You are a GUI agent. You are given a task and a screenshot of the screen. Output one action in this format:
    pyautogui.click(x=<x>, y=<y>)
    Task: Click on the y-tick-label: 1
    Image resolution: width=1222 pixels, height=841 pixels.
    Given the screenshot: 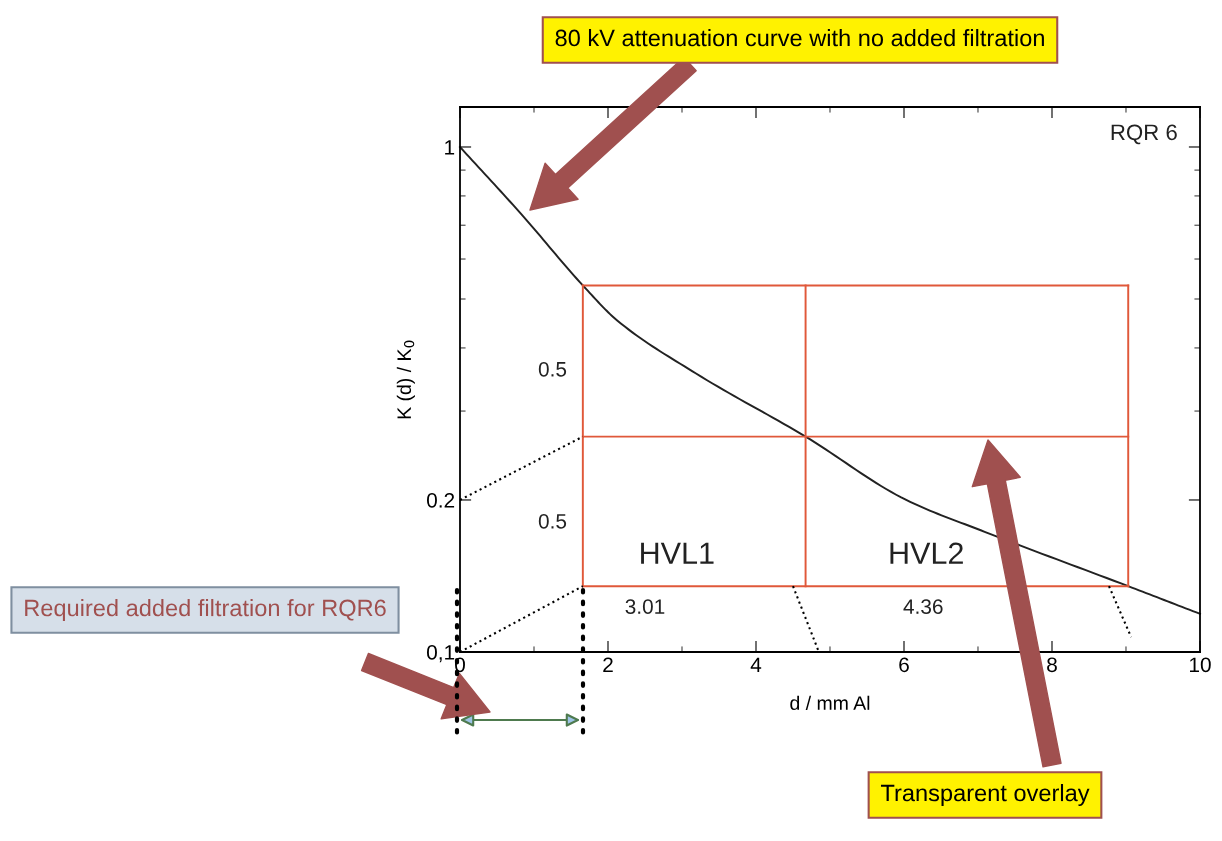 What is the action you would take?
    pyautogui.click(x=450, y=147)
    